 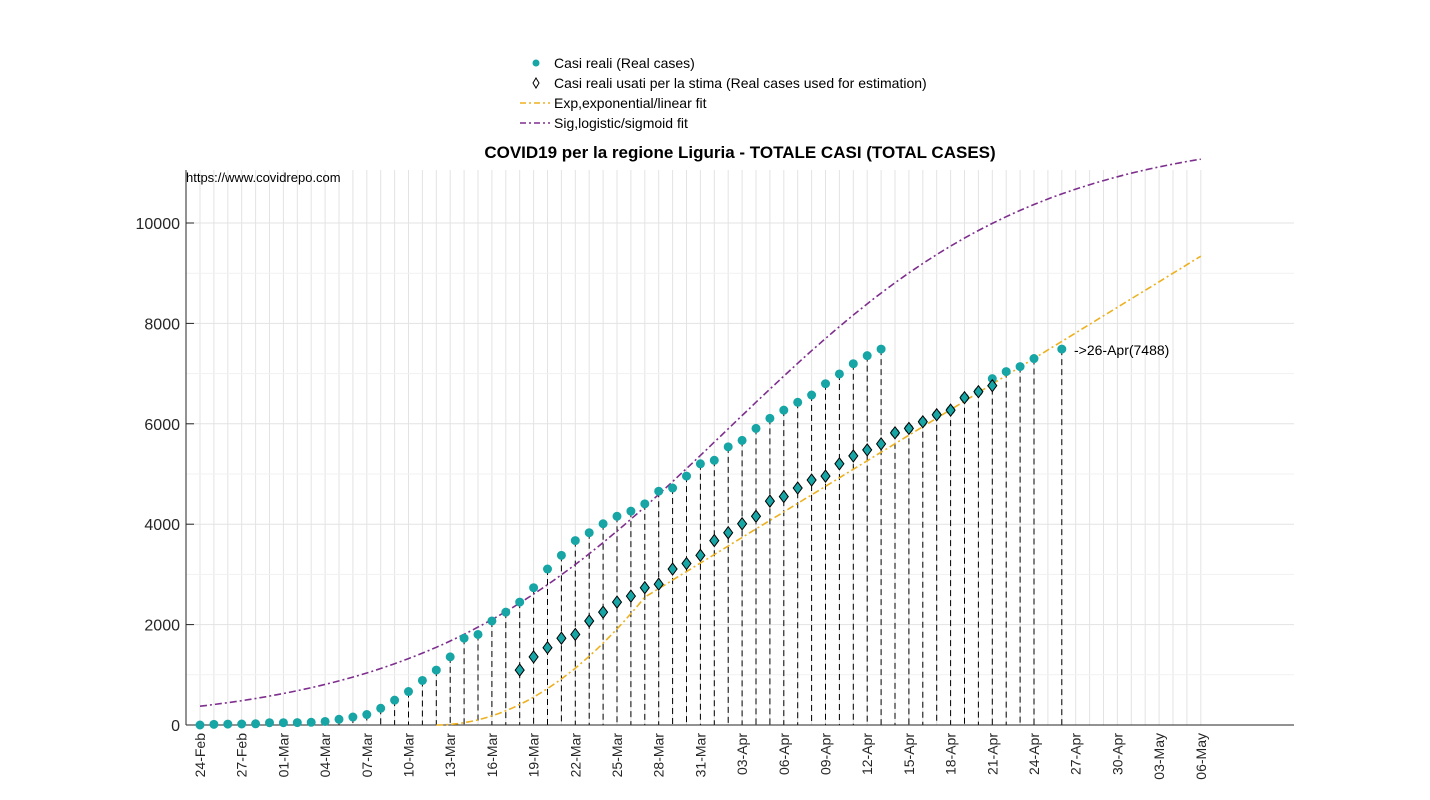 I want to click on x-tick-label: 13-Mar, so click(x=450, y=755).